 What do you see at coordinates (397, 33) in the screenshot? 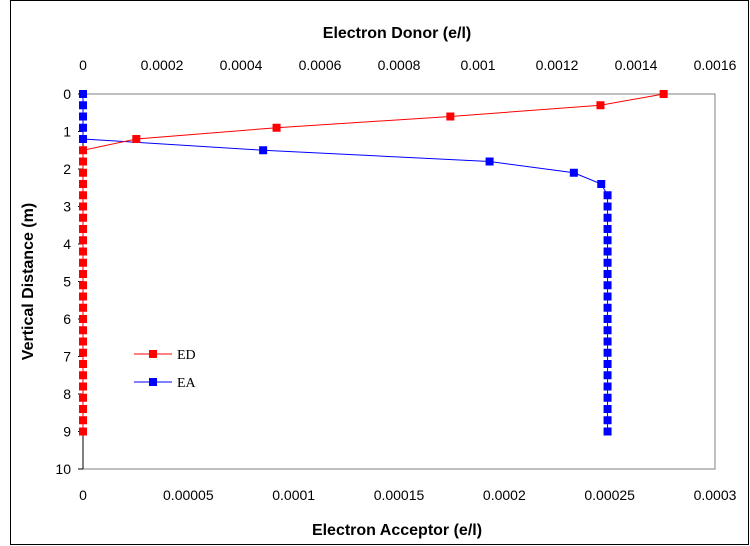
I see `top-axis-title: Electron Donor (e/l)` at bounding box center [397, 33].